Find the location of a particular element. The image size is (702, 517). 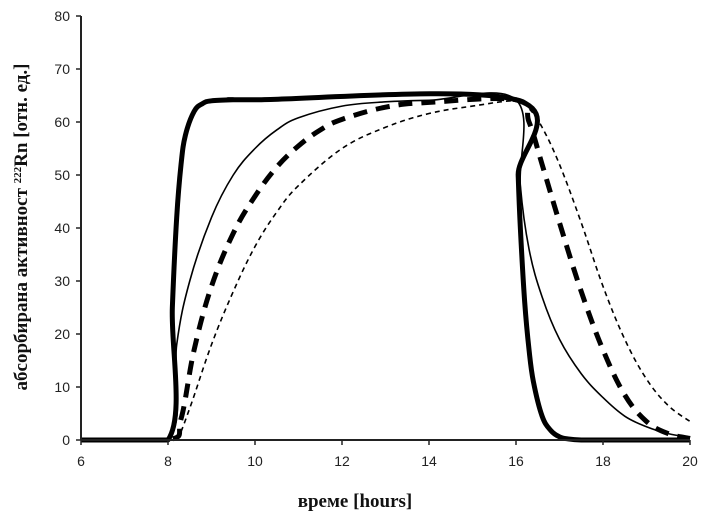

y-axis-title: абсорбирана активност 222Rn [отн. ед.] is located at coordinates (21, 227).